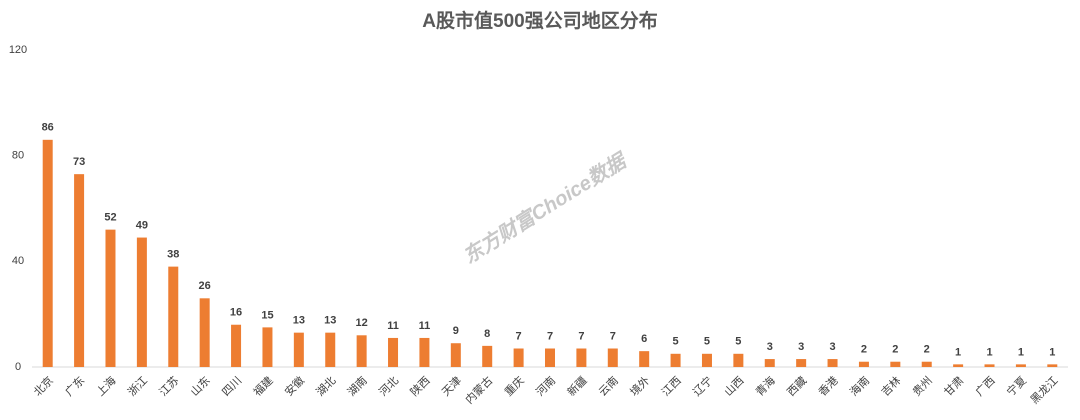  I want to click on x-tick-label: 山西, so click(734, 386).